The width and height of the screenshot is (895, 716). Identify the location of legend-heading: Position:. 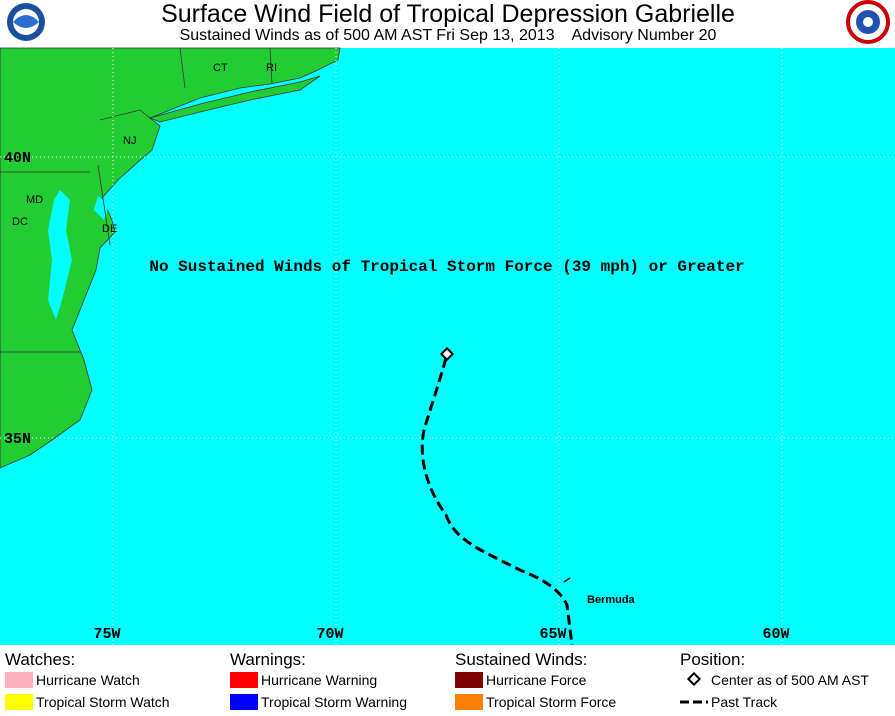
(712, 659).